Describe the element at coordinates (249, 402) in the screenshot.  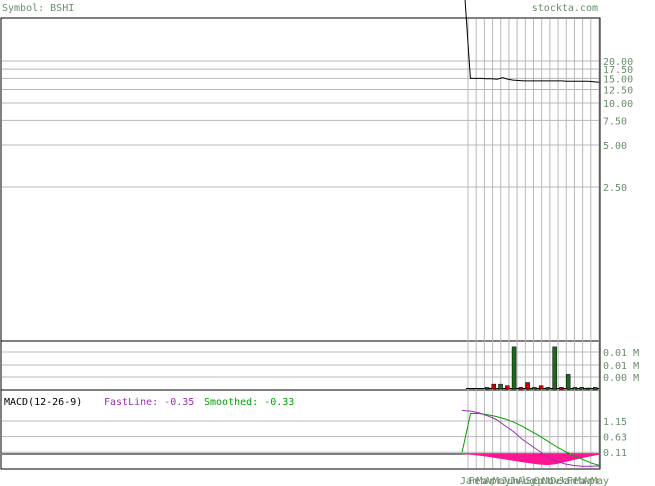
I see `macd-smoothed-label: Smoothed: -0.33` at that location.